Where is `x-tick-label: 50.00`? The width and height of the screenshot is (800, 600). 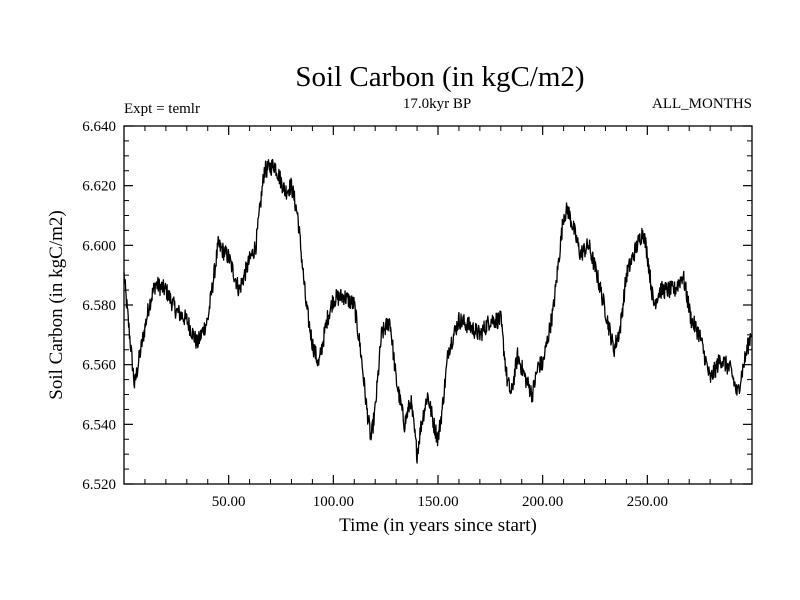
x-tick-label: 50.00 is located at coordinates (229, 502).